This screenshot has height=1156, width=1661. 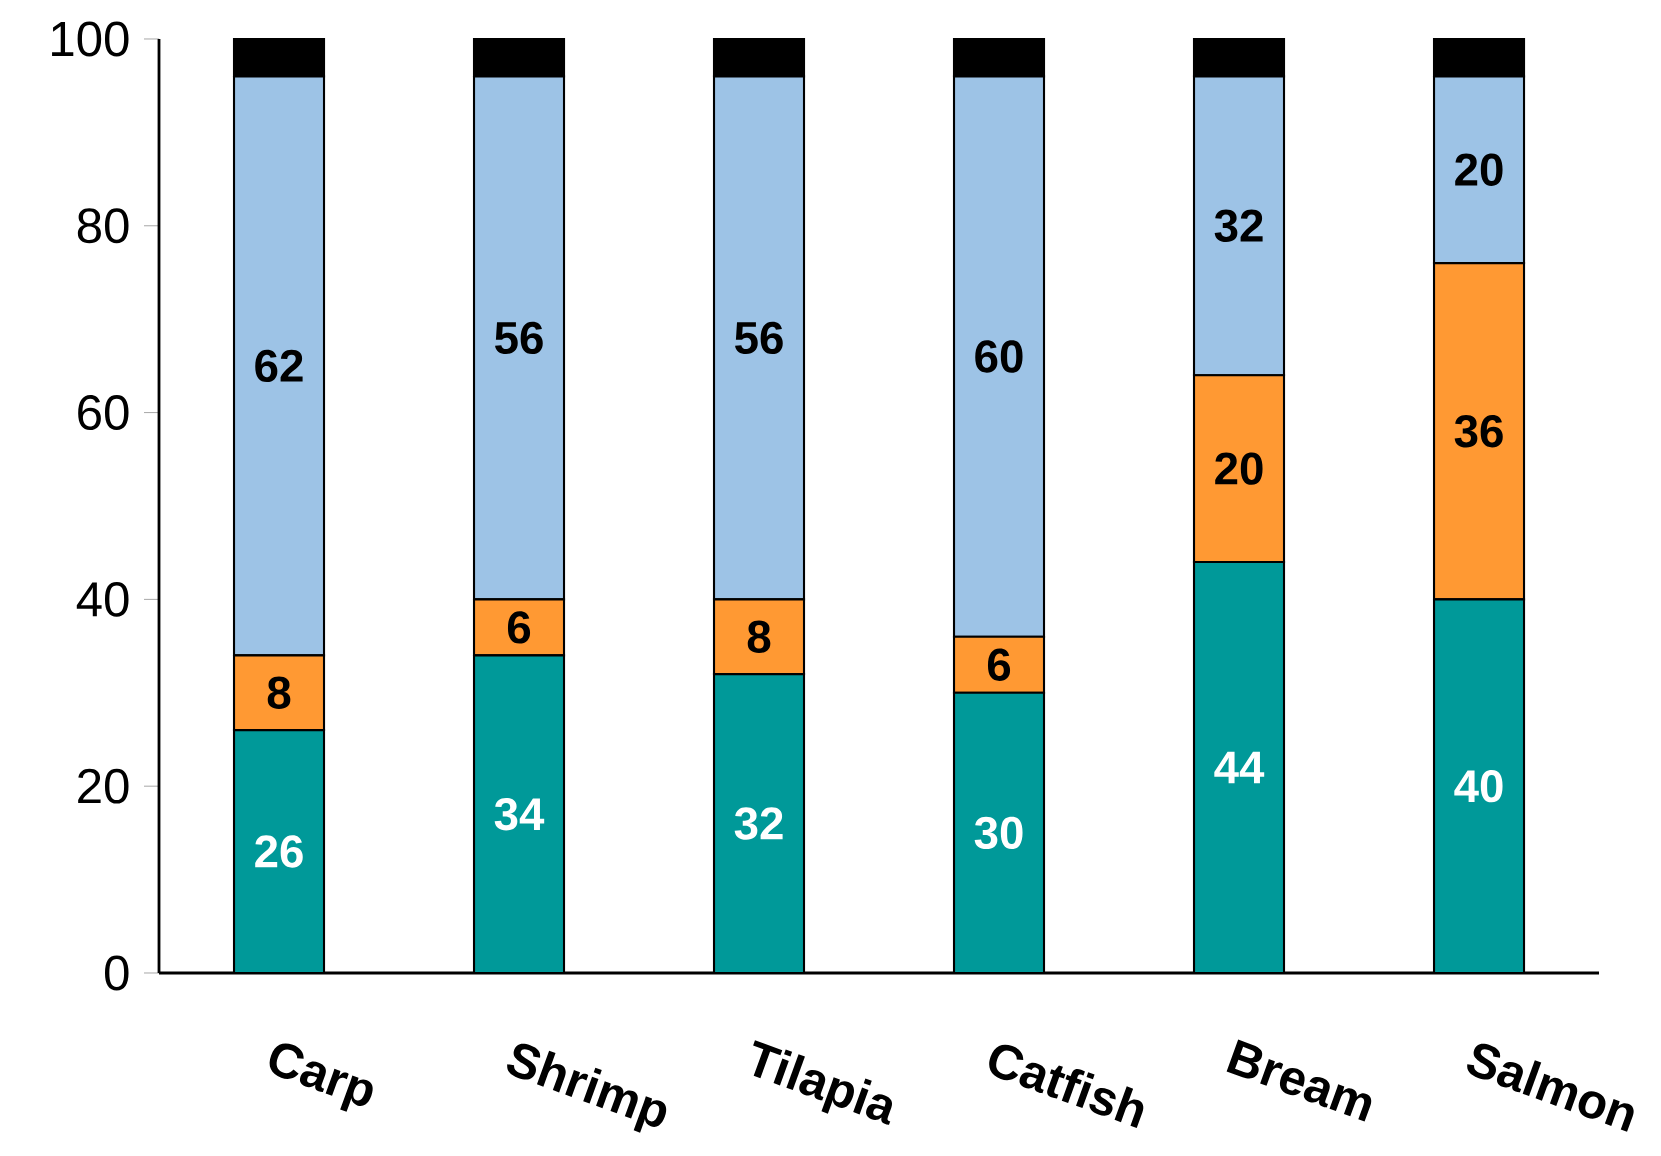 I want to click on x-tick-label: Bream, so click(x=1299, y=1080).